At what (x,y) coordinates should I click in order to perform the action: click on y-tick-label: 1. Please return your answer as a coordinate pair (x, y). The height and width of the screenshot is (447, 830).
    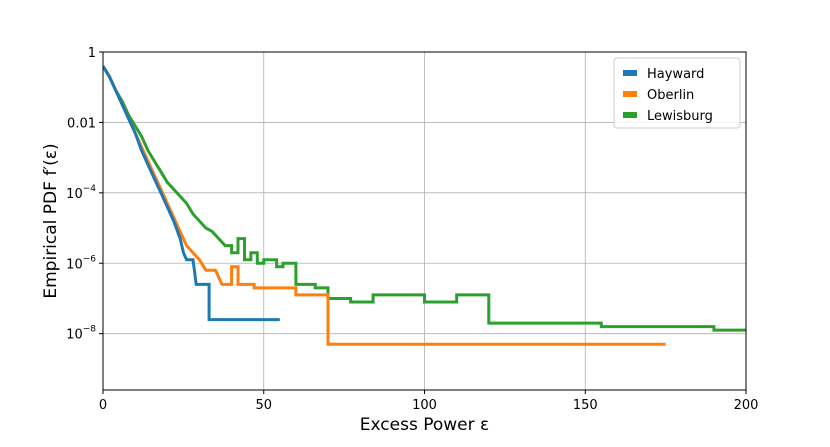
    Looking at the image, I should click on (92, 53).